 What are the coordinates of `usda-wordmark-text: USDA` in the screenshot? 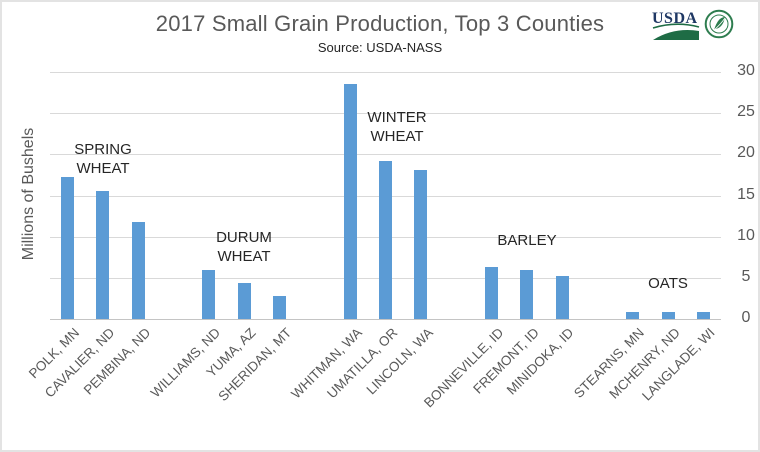 It's located at (675, 18).